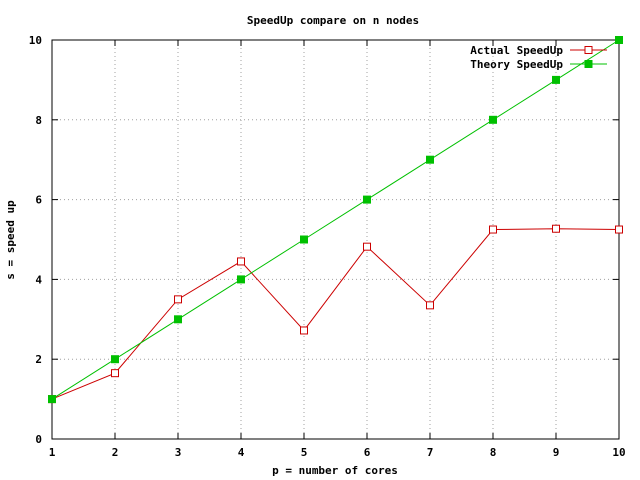  Describe the element at coordinates (588, 64) in the screenshot. I see `legend-marker-theory-speedup` at that location.